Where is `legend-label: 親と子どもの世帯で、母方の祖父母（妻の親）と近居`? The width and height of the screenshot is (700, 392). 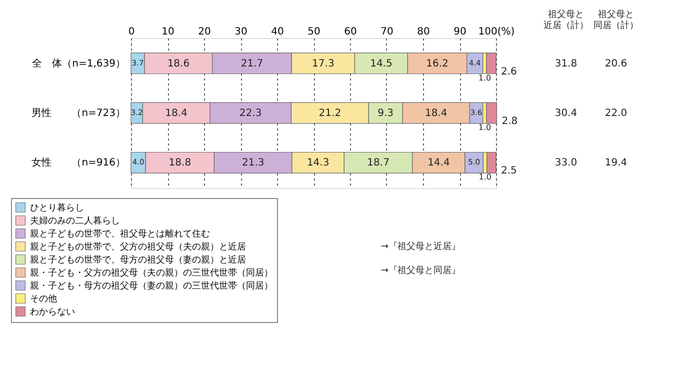 legend-label: 親と子どもの世帯で、母方の祖父母（妻の親）と近居 is located at coordinates (138, 260).